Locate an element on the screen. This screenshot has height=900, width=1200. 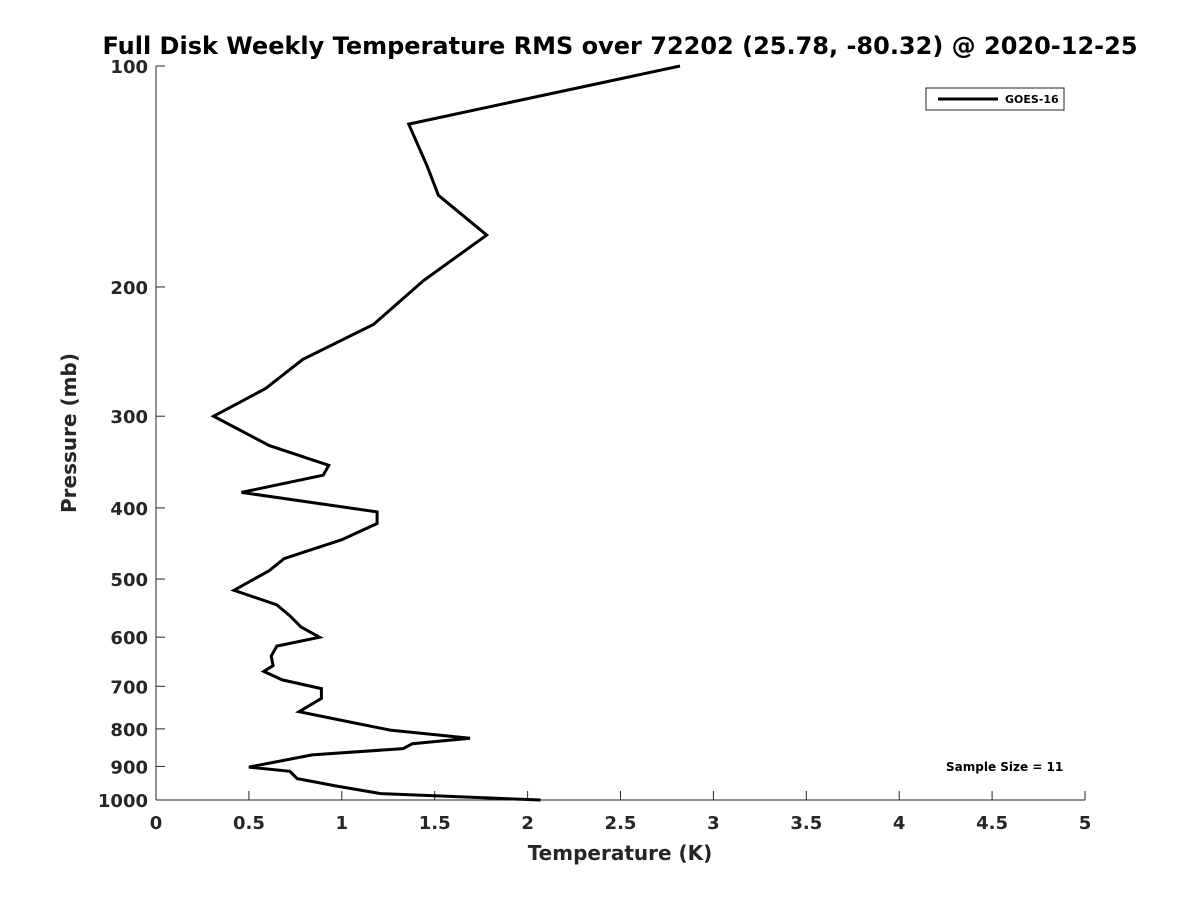
y-tick-label: 500 is located at coordinates (129, 580).